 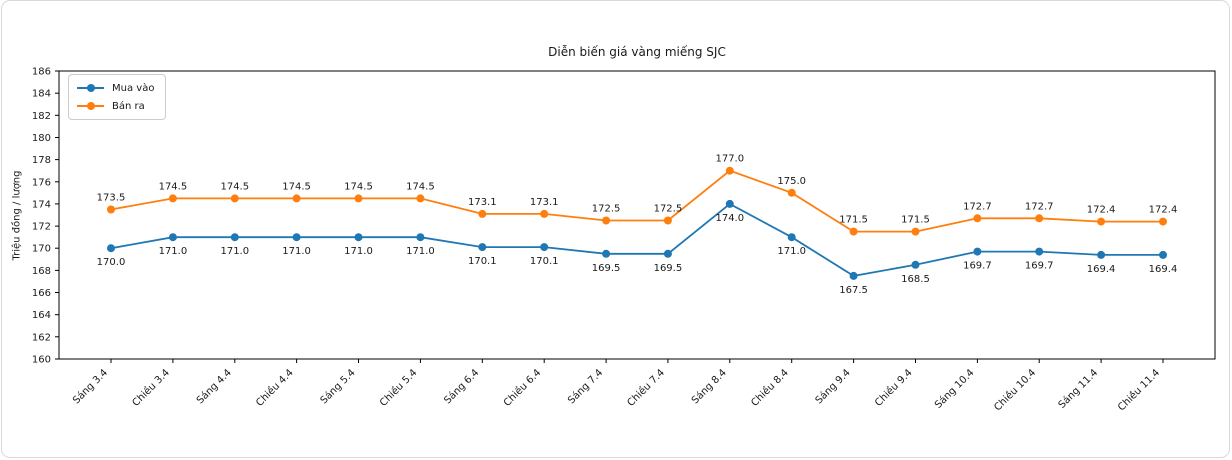 I want to click on data-label: 174.0, so click(x=729, y=218).